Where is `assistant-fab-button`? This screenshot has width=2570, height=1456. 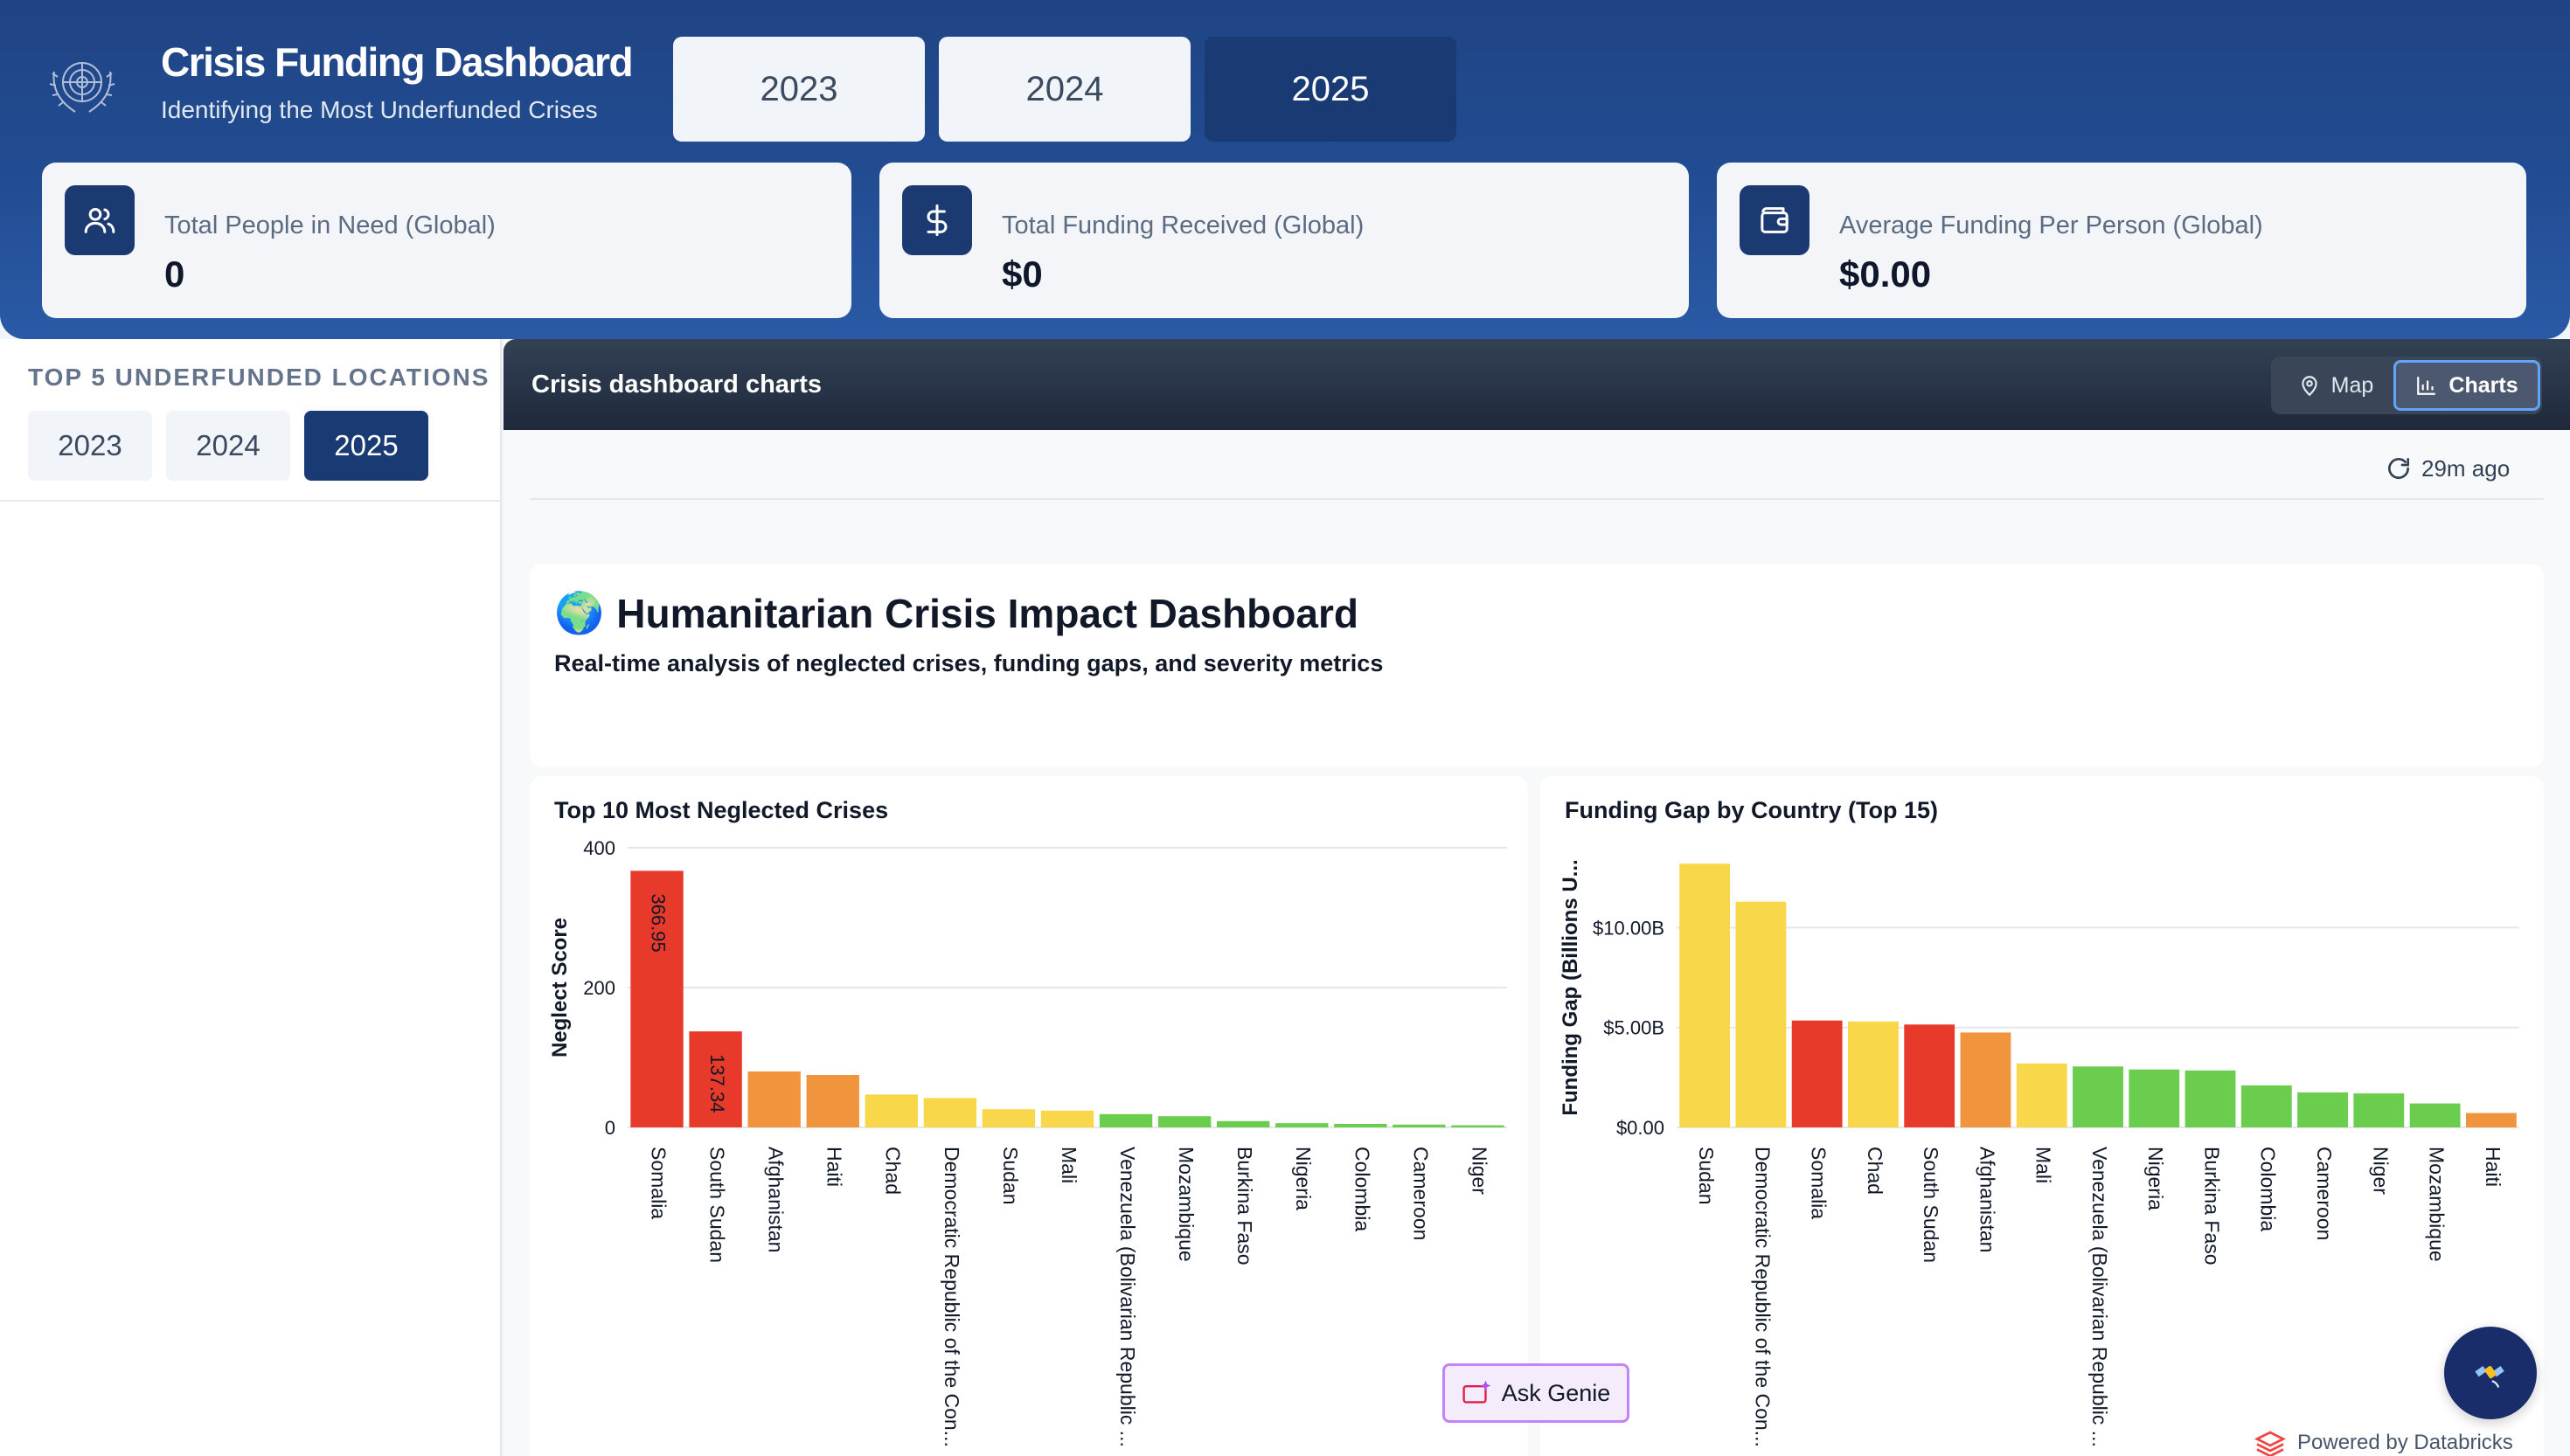 assistant-fab-button is located at coordinates (2490, 1373).